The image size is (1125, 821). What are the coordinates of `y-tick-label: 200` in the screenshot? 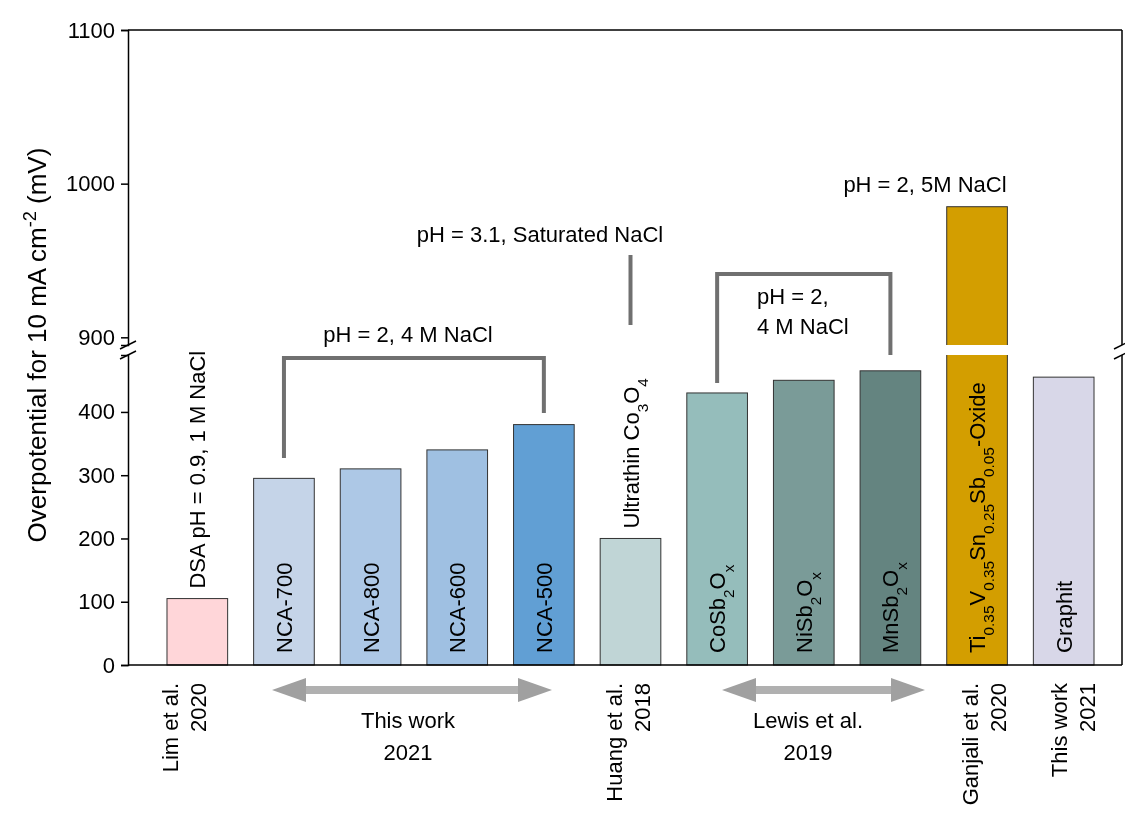 It's located at (96, 539).